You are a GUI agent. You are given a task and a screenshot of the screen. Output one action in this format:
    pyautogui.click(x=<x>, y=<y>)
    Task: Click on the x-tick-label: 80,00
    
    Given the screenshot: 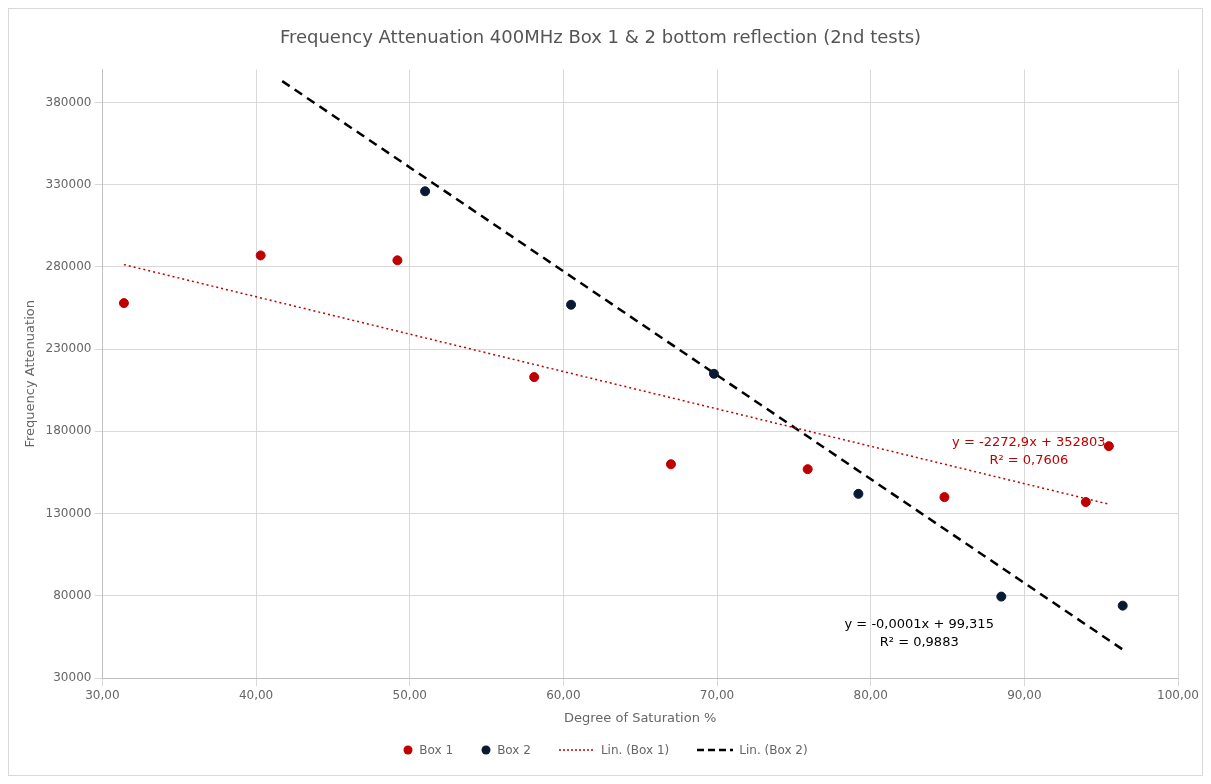 What is the action you would take?
    pyautogui.click(x=870, y=695)
    